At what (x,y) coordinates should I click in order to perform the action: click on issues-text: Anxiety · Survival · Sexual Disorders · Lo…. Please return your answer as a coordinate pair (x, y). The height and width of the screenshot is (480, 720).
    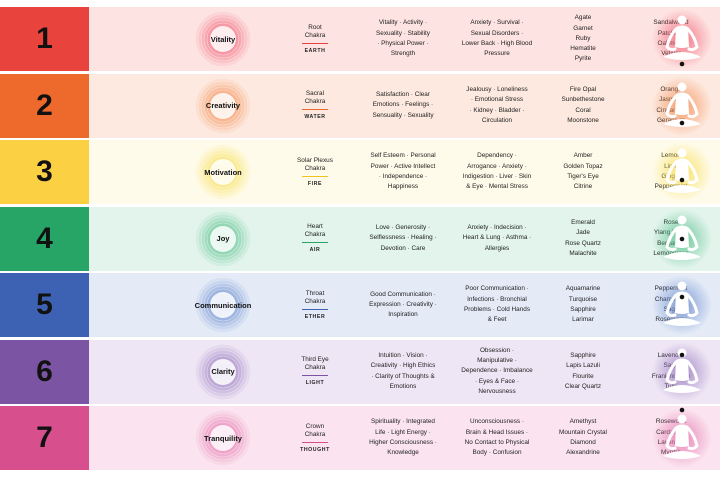
    Looking at the image, I should click on (497, 38).